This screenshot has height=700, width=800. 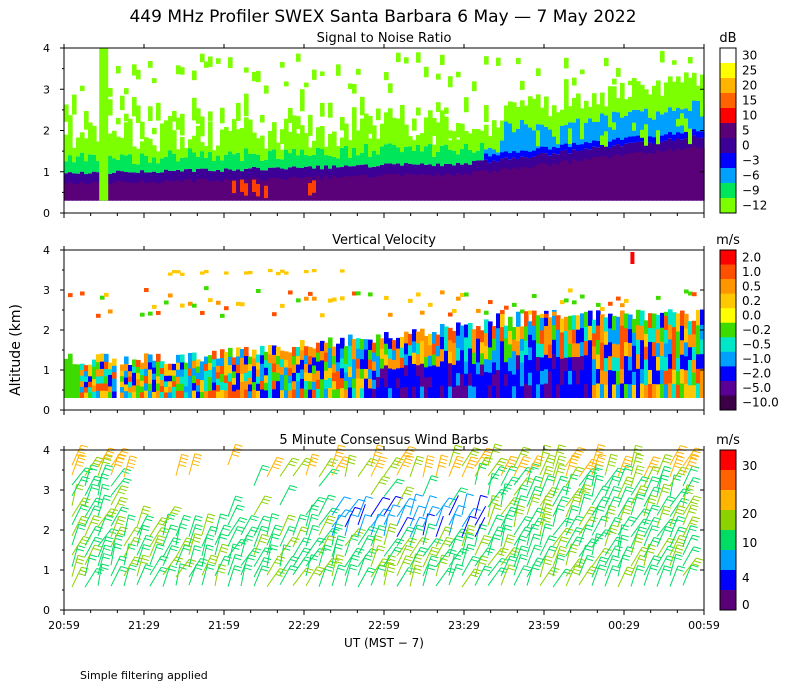 I want to click on colorbar-label: 0.5, so click(x=751, y=286).